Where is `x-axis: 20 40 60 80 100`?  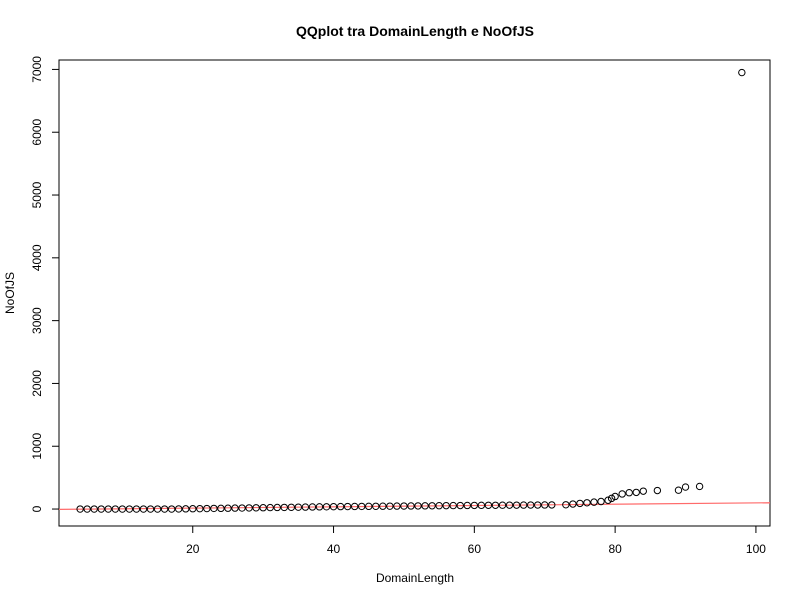
x-axis: 20 40 60 80 100 is located at coordinates (476, 541).